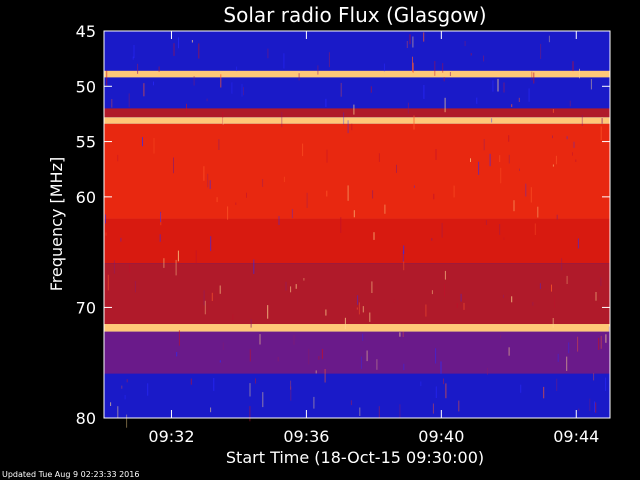 The width and height of the screenshot is (640, 480). What do you see at coordinates (86, 418) in the screenshot?
I see `y-tick-label: 80` at bounding box center [86, 418].